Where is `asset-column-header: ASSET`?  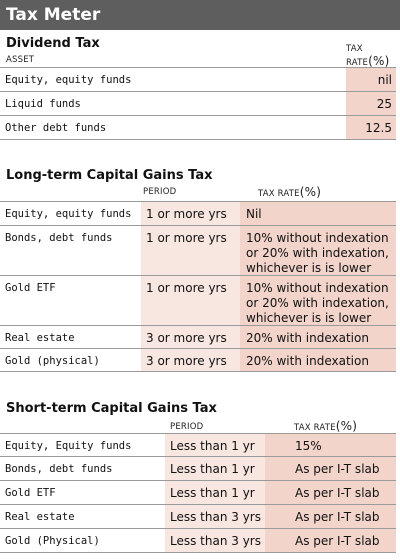 asset-column-header: ASSET is located at coordinates (20, 60).